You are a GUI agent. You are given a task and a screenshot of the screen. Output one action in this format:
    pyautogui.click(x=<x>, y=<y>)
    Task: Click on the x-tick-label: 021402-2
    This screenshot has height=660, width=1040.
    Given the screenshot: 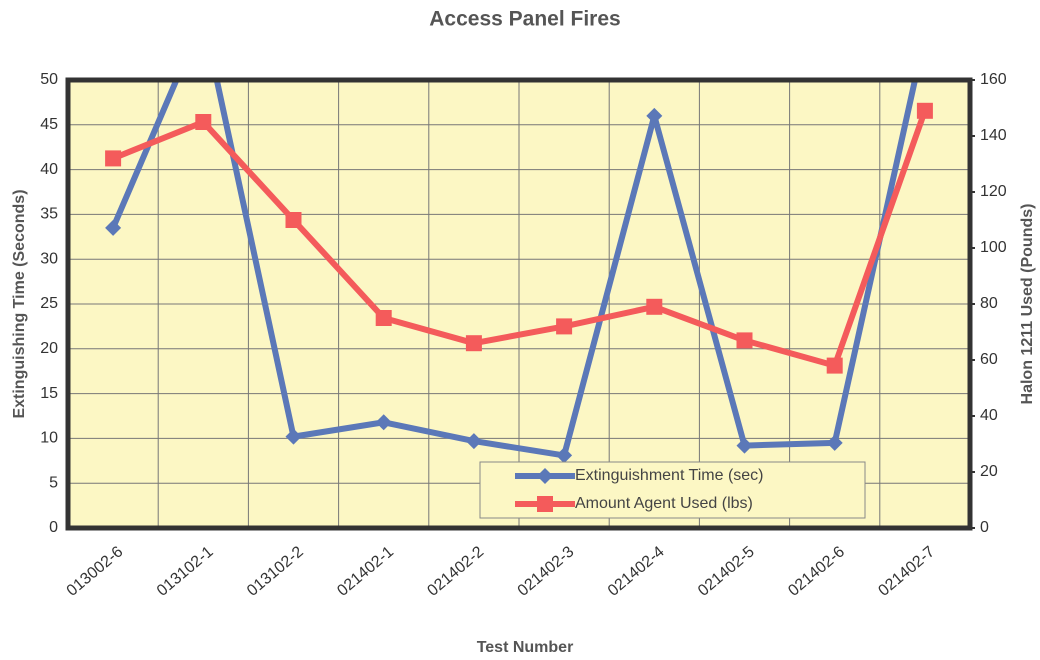 What is the action you would take?
    pyautogui.click(x=455, y=571)
    